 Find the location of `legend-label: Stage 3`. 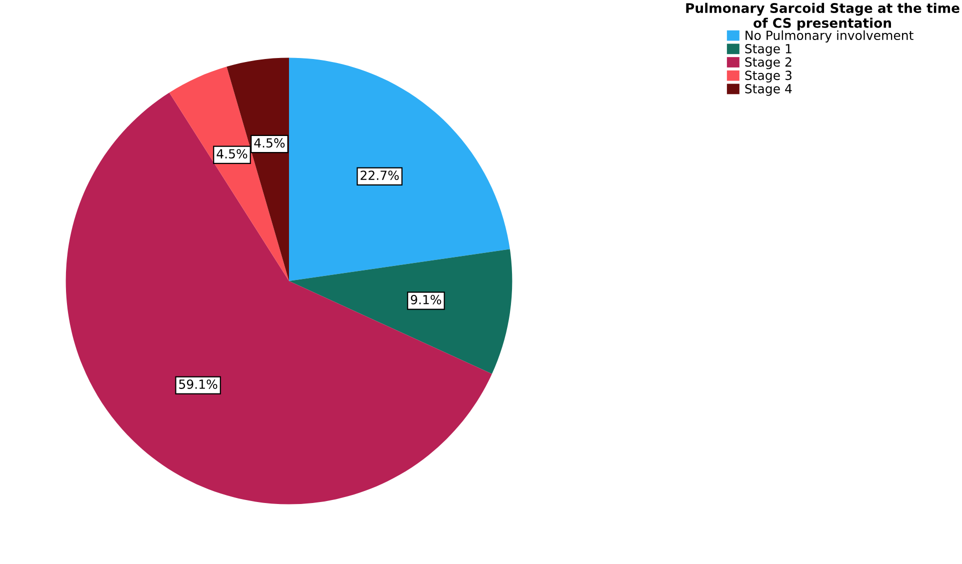

legend-label: Stage 3 is located at coordinates (768, 76).